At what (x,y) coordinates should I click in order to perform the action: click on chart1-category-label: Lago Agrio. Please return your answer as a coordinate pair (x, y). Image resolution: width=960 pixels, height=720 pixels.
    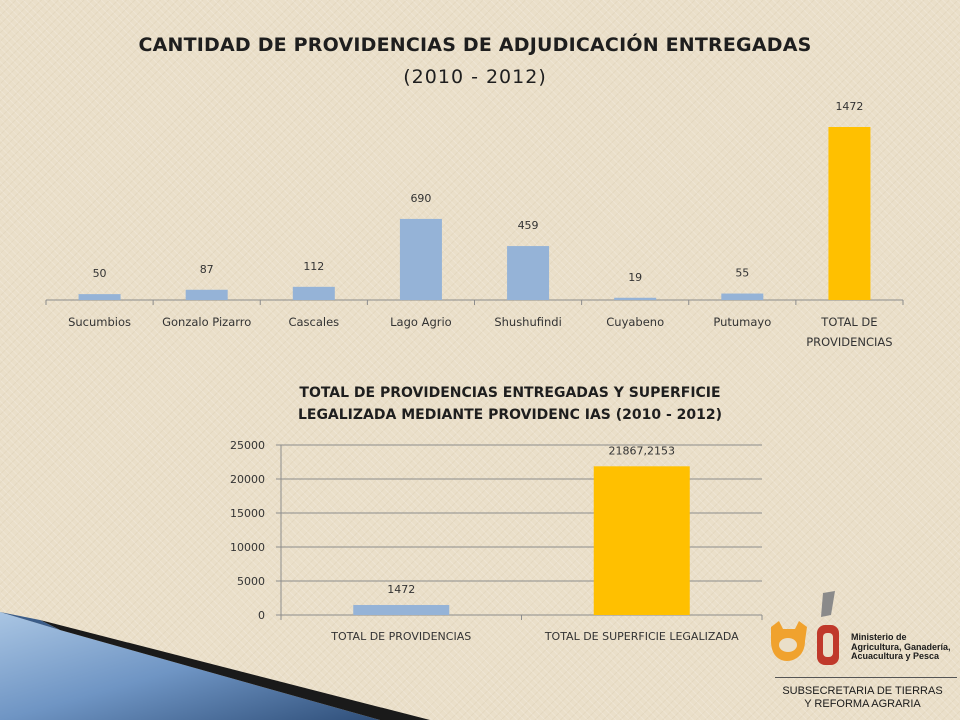
    Looking at the image, I should click on (421, 322).